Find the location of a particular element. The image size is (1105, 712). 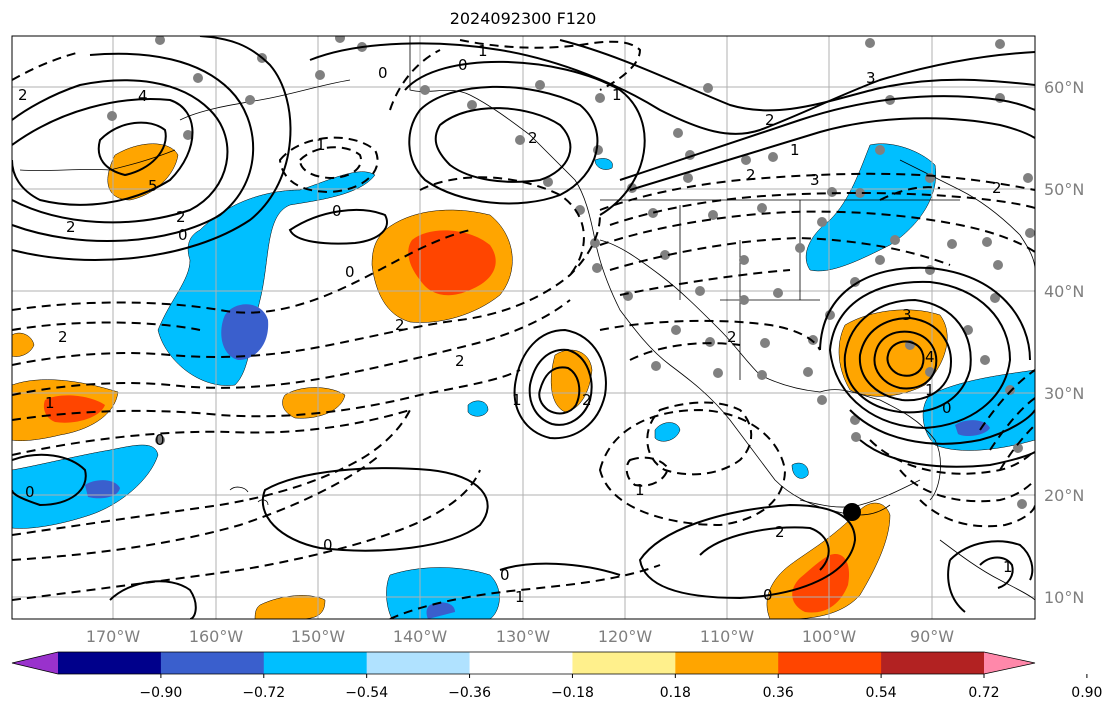

lon-label: 130°W is located at coordinates (523, 636).